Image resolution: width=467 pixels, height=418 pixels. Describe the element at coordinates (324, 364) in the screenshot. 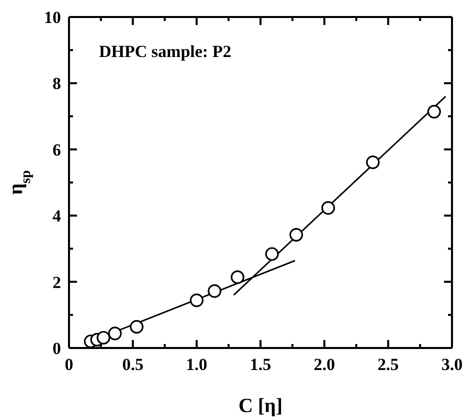

I see `x-tick-label: 2.0` at that location.